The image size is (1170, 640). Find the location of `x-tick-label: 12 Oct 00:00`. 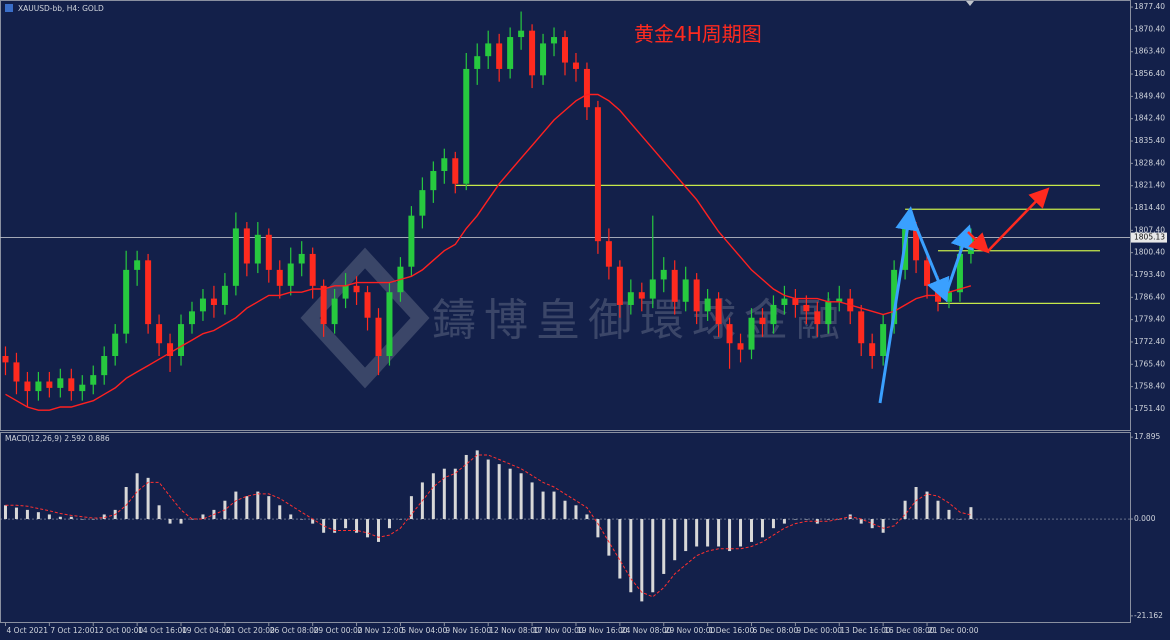

x-tick-label: 12 Oct 00:00 is located at coordinates (118, 630).